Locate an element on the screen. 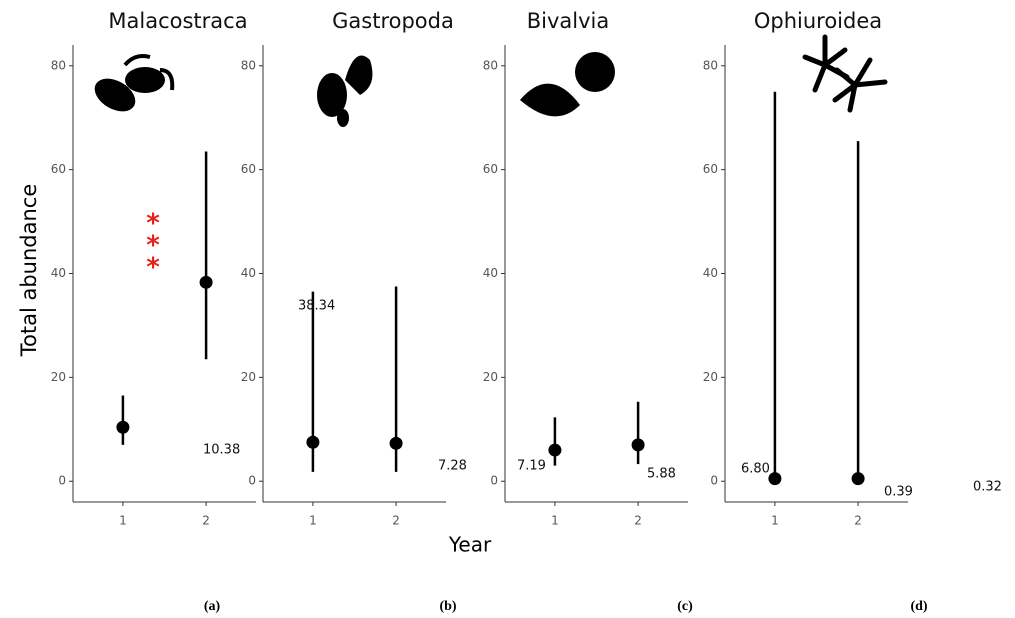  icon-bivalves is located at coordinates (567, 84).